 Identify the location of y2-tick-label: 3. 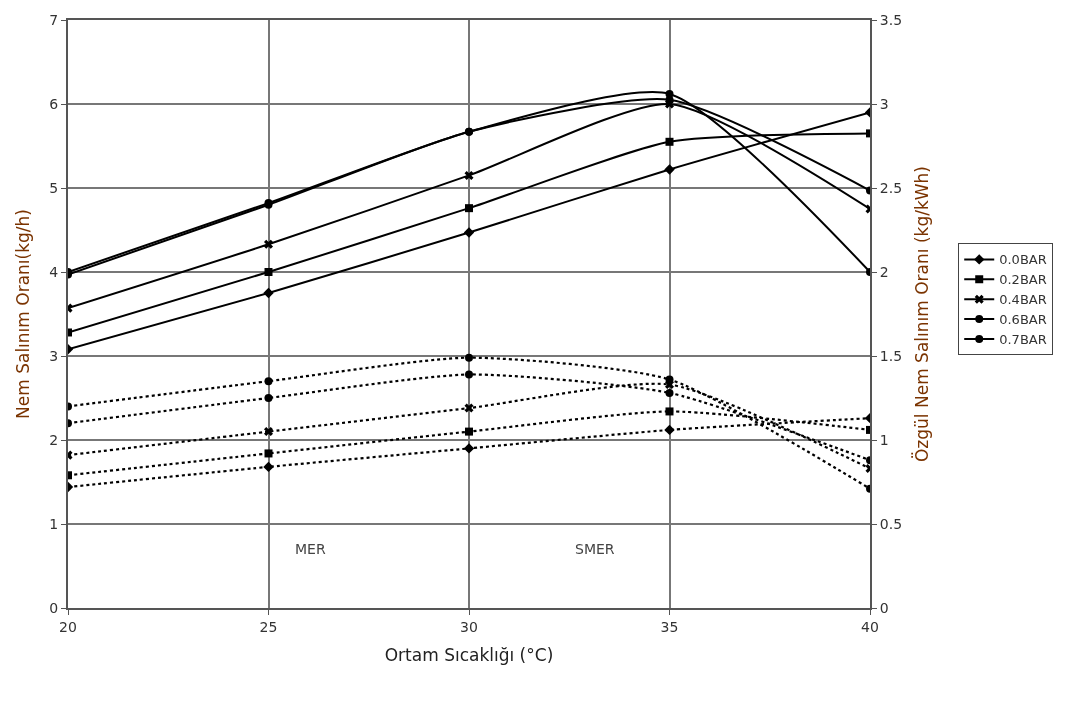
(884, 103).